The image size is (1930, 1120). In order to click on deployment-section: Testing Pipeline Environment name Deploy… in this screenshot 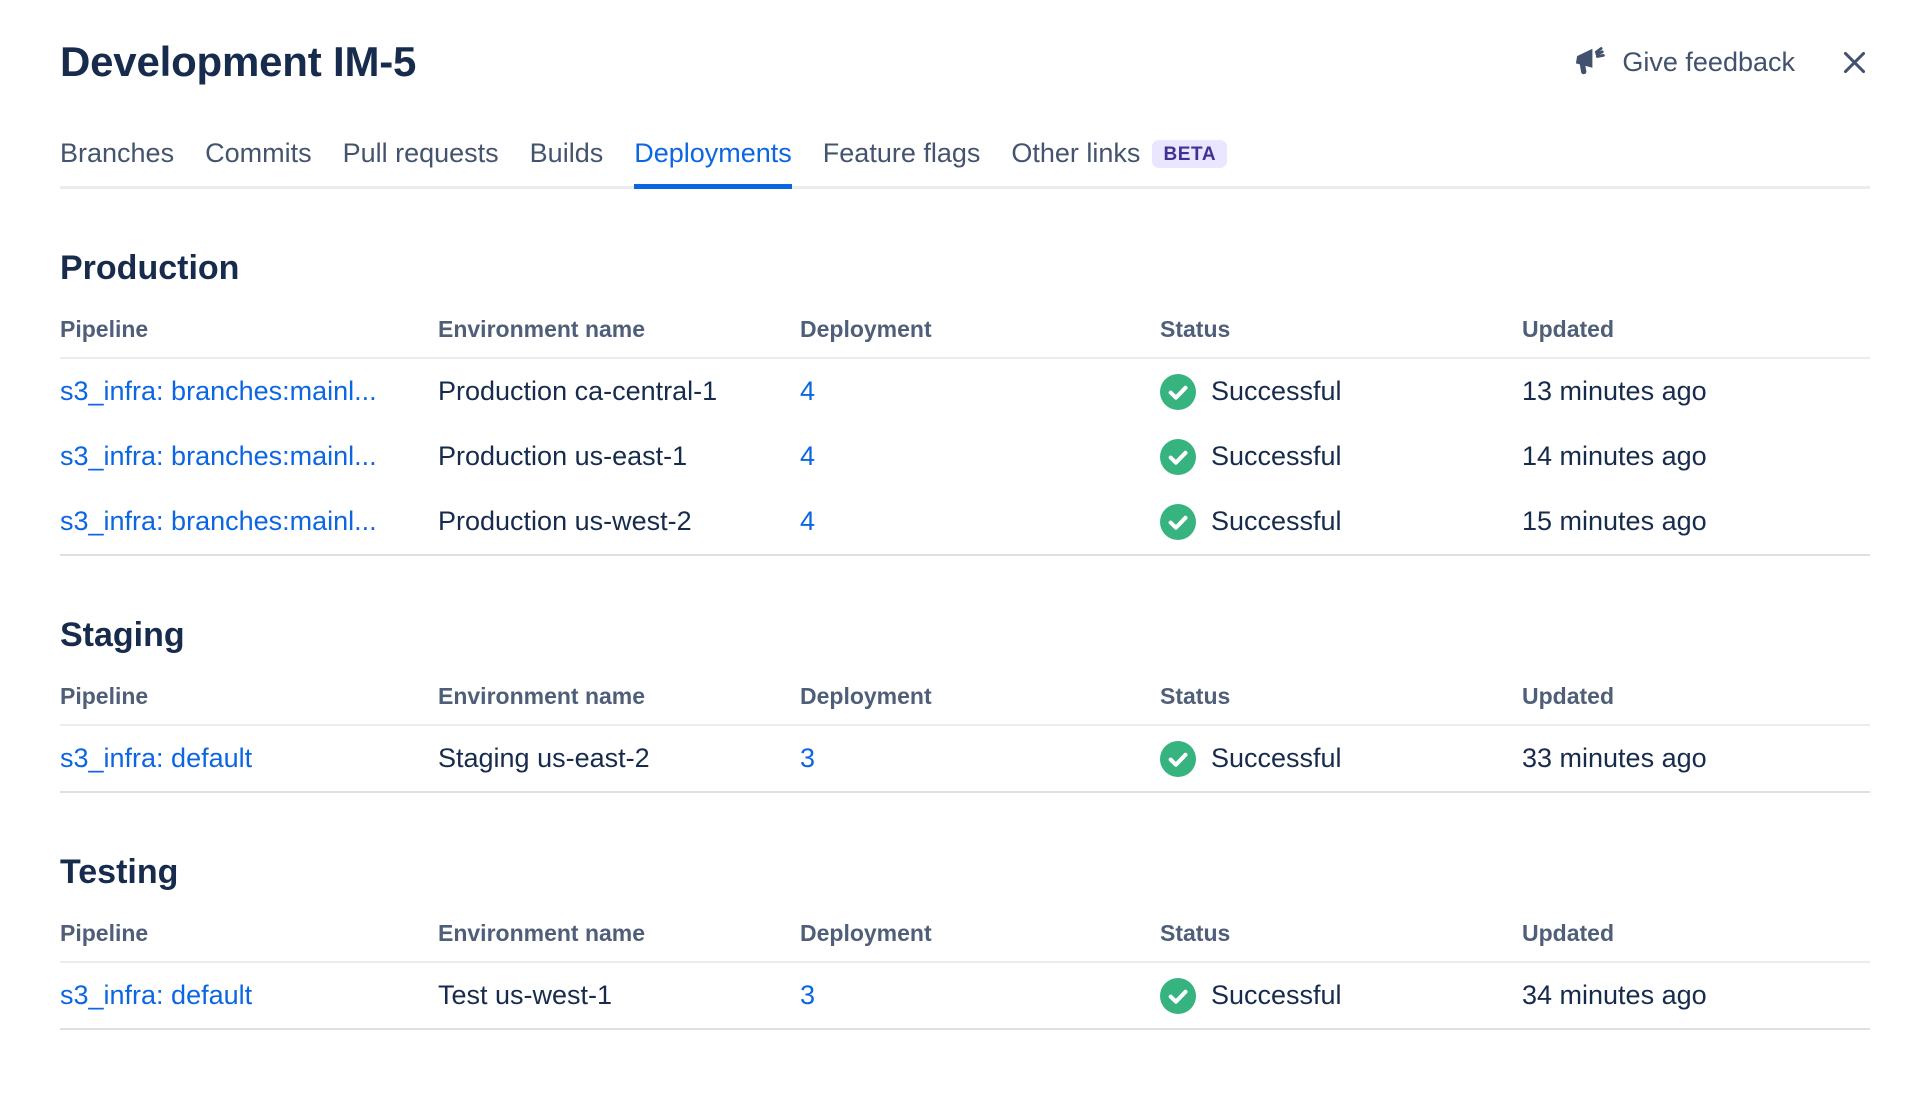, I will do `click(965, 941)`.